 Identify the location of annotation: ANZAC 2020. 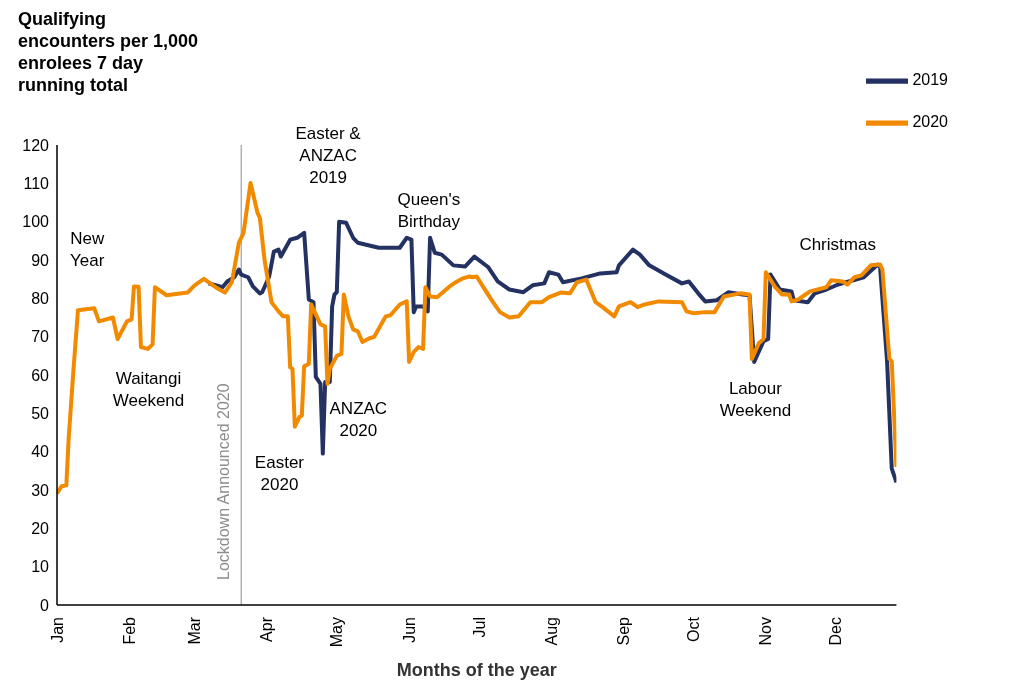
(358, 419).